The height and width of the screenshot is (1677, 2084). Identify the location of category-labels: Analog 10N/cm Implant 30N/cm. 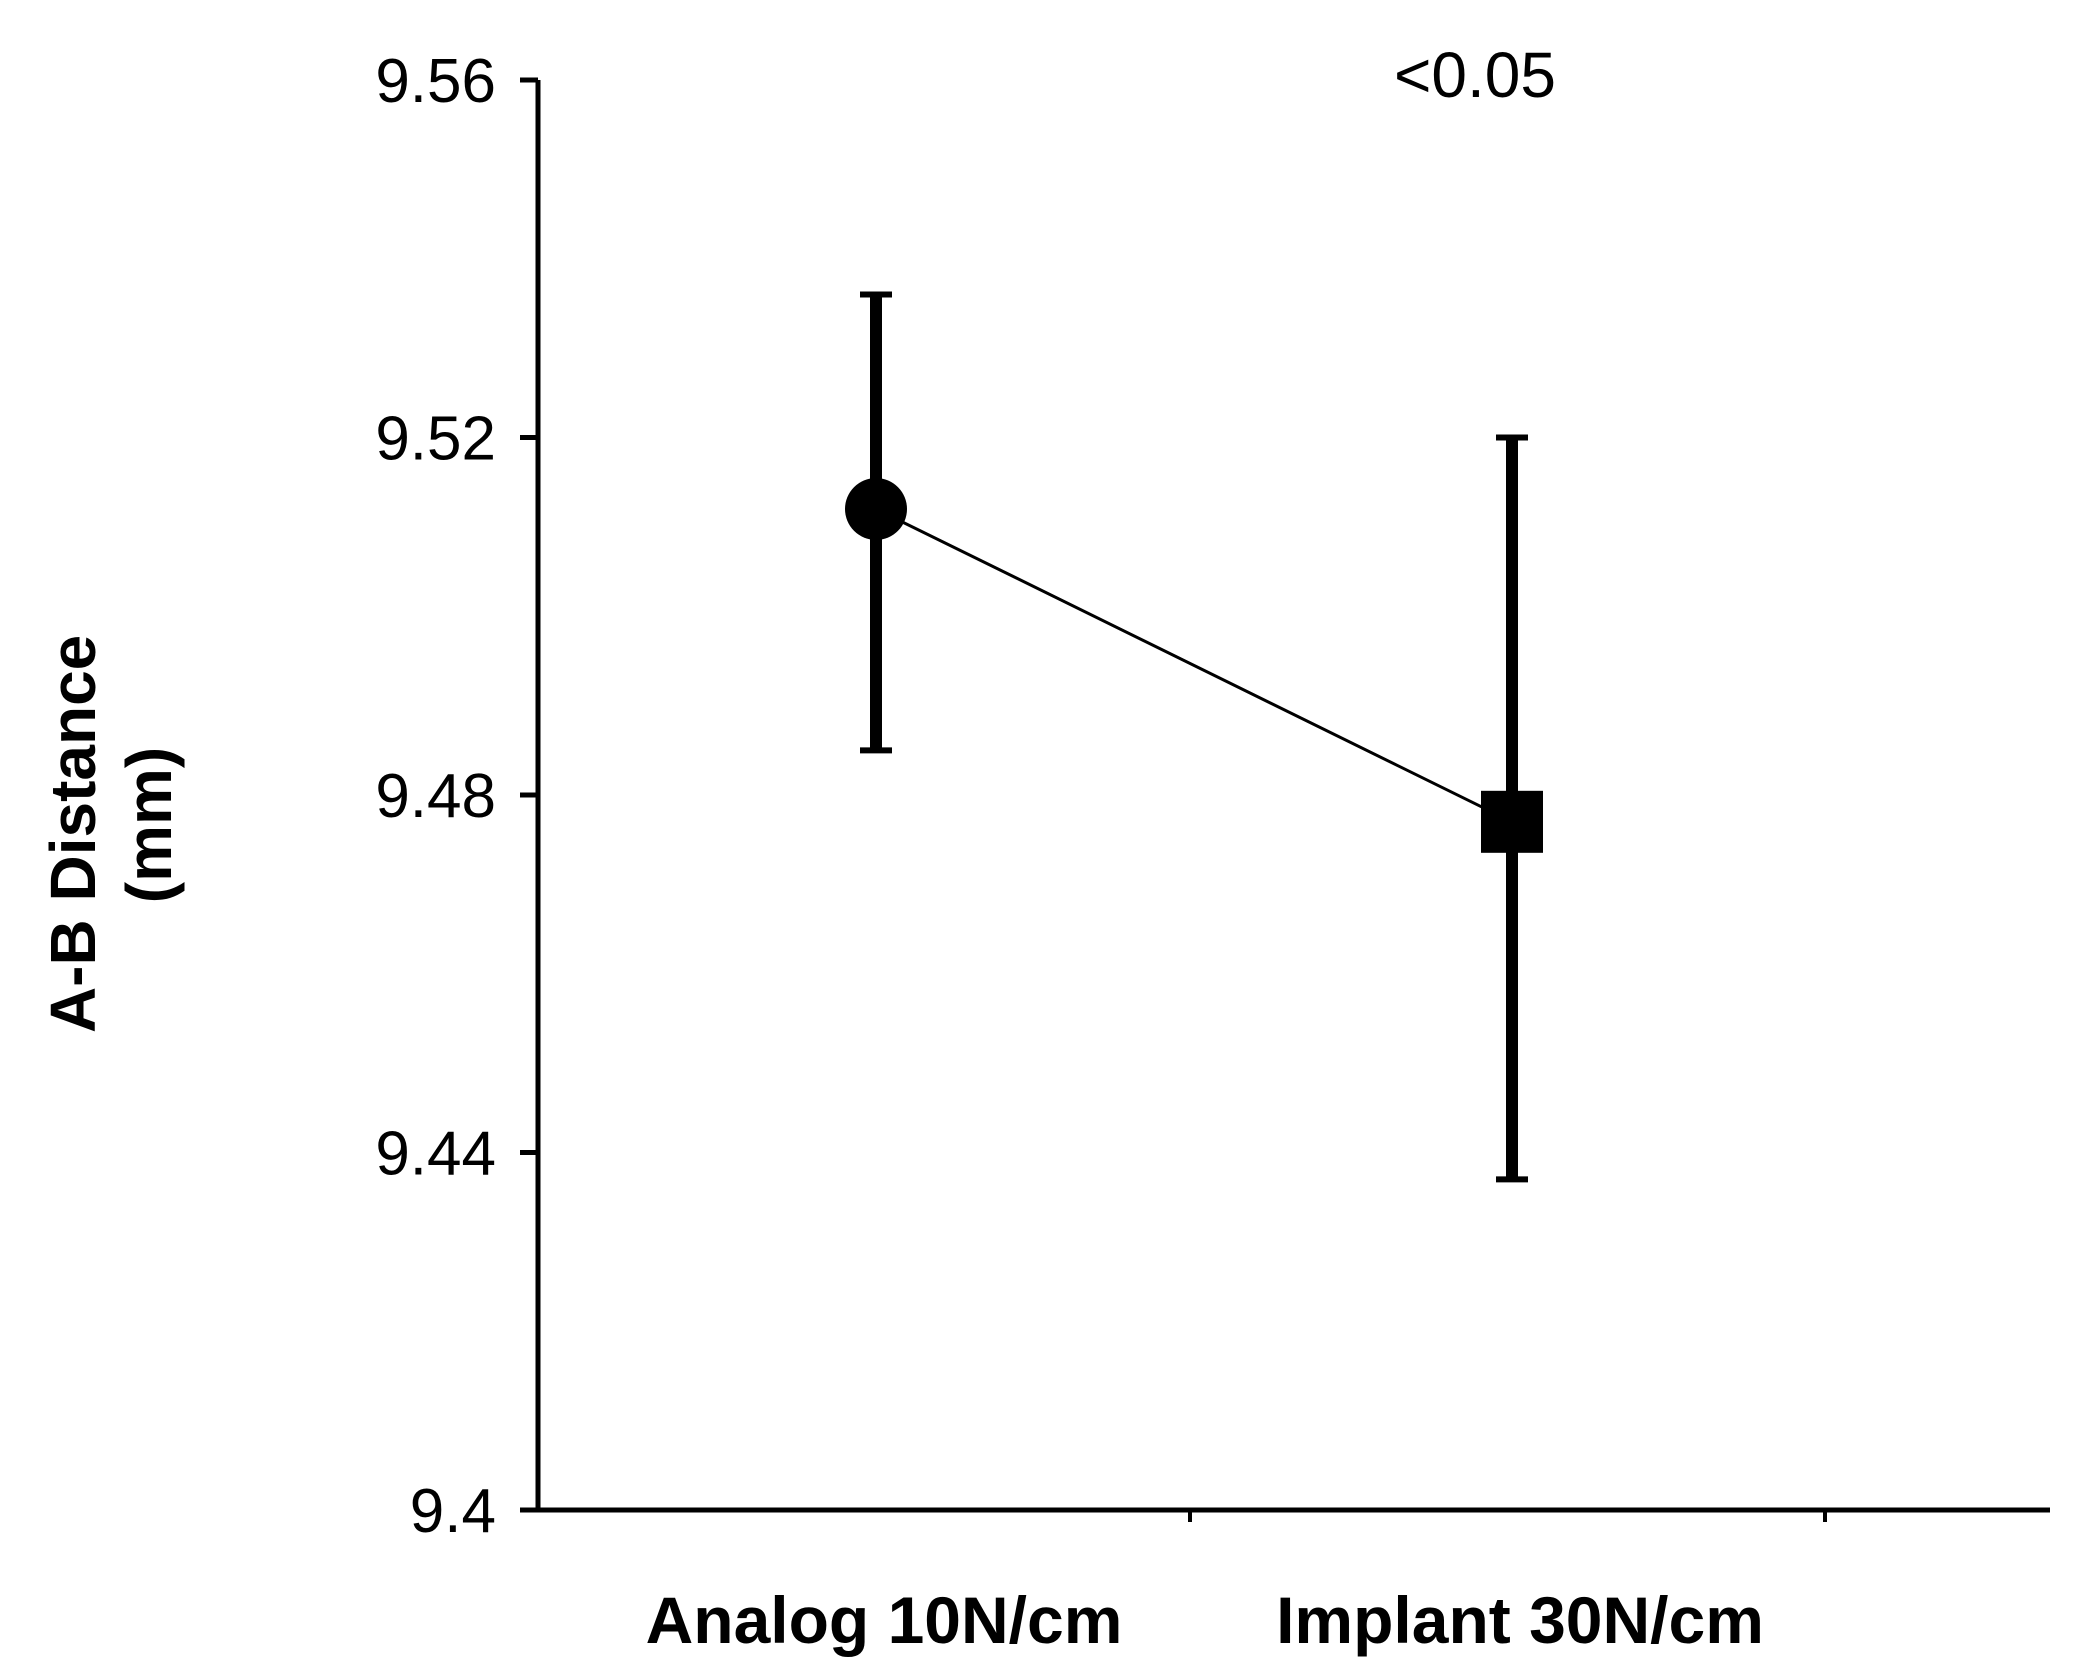
(1205, 1620).